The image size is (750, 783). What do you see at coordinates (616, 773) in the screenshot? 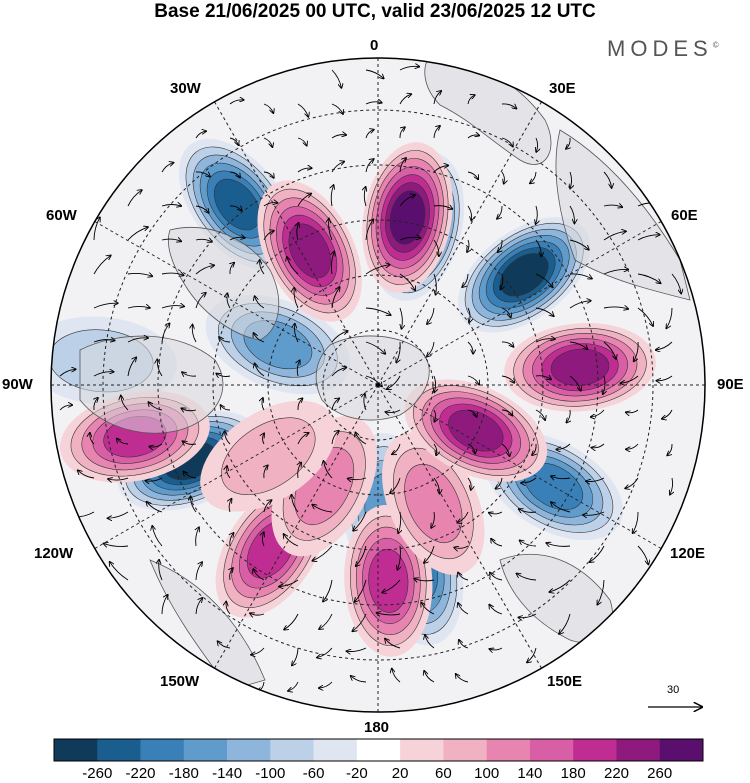
I see `colorbar-tick-label: 220` at bounding box center [616, 773].